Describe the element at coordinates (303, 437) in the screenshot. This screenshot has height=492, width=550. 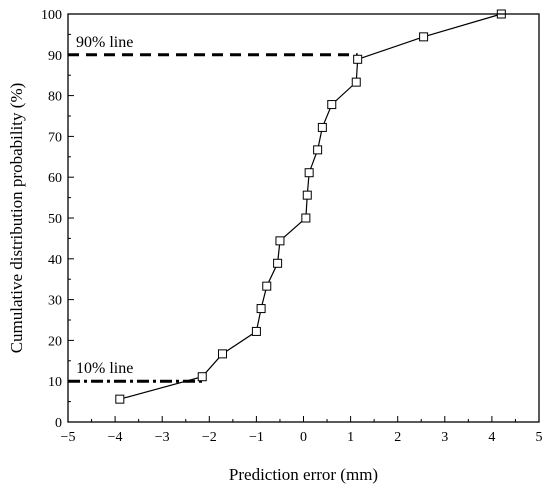
I see `x-tick-label: 0` at that location.